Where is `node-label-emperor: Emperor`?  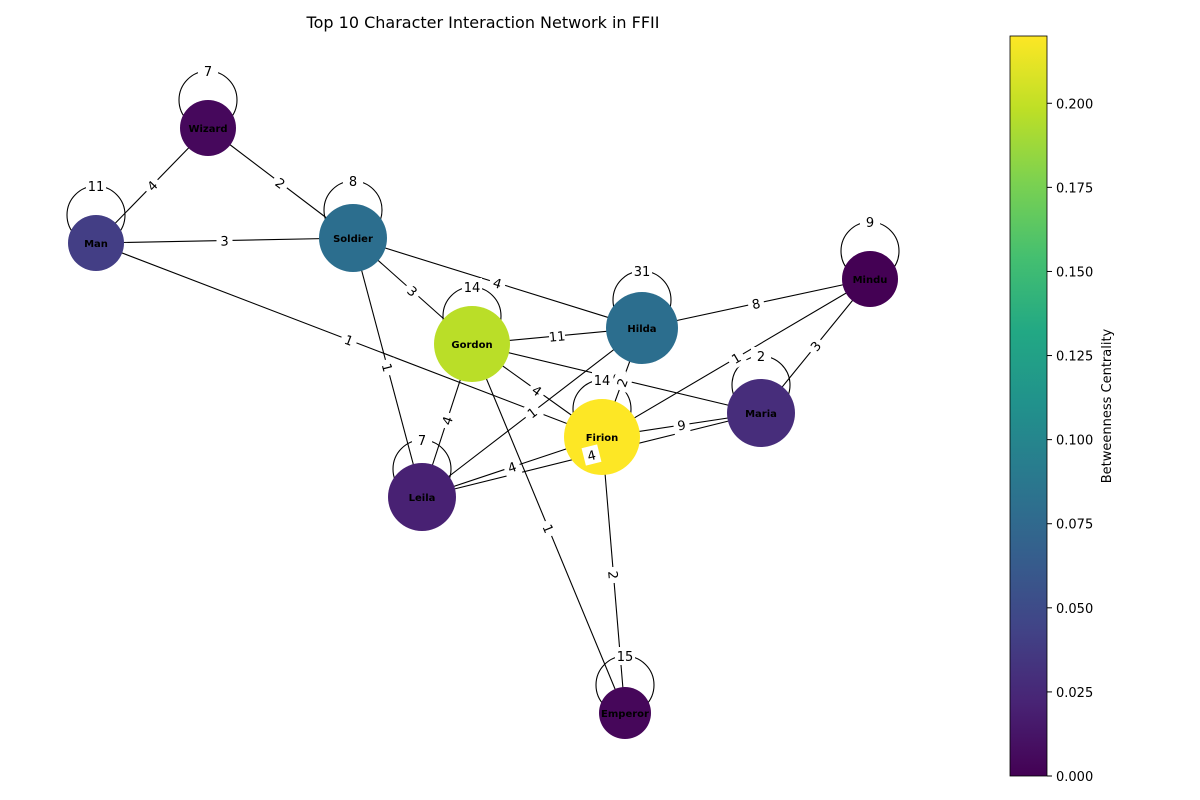
node-label-emperor: Emperor is located at coordinates (625, 714).